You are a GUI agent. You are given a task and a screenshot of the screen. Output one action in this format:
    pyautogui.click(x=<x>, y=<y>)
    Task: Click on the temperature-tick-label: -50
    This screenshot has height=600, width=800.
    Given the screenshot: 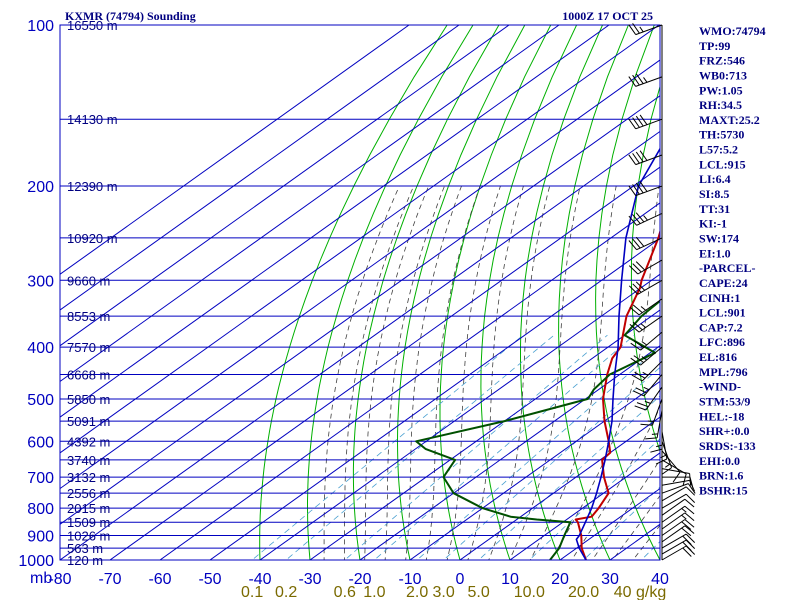 What is the action you would take?
    pyautogui.click(x=209, y=579)
    